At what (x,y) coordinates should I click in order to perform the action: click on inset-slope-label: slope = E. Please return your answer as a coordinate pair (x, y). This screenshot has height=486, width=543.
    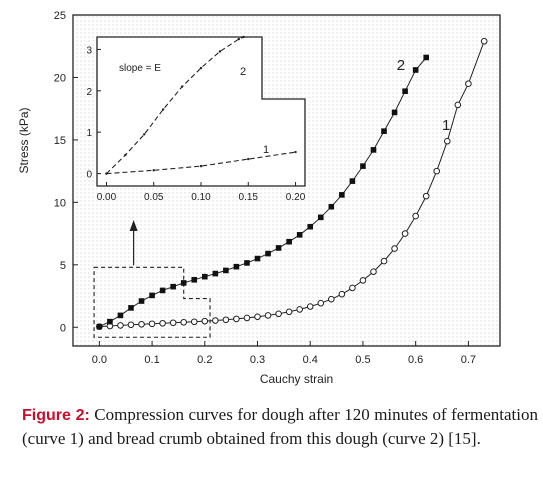
    Looking at the image, I should click on (140, 68).